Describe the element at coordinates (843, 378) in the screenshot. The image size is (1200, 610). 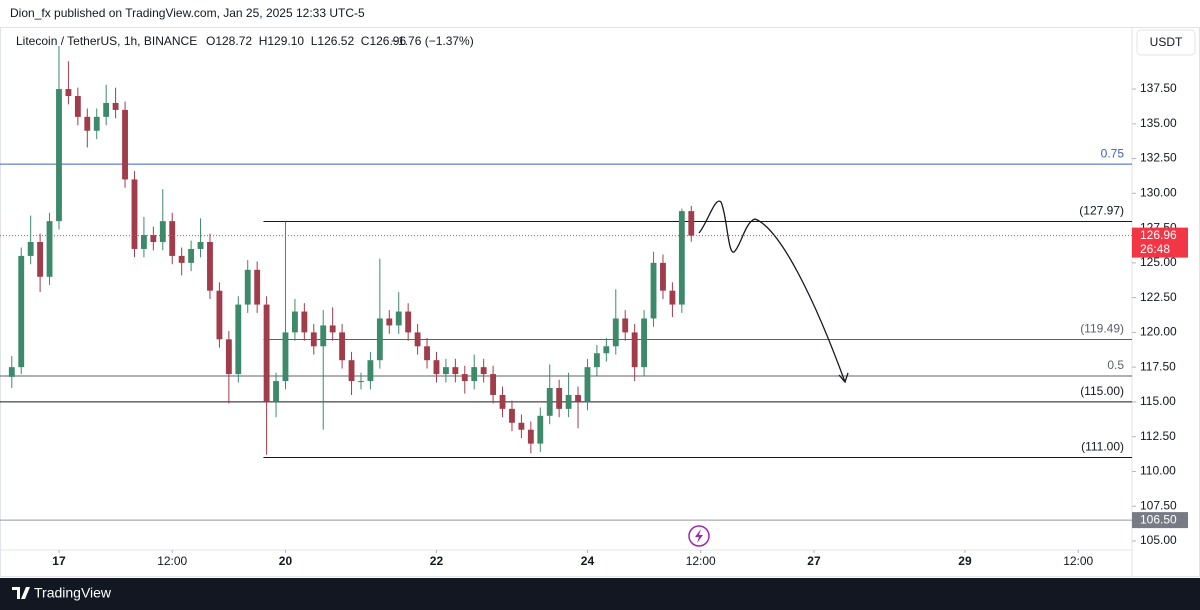
I see `projection-arrowhead` at that location.